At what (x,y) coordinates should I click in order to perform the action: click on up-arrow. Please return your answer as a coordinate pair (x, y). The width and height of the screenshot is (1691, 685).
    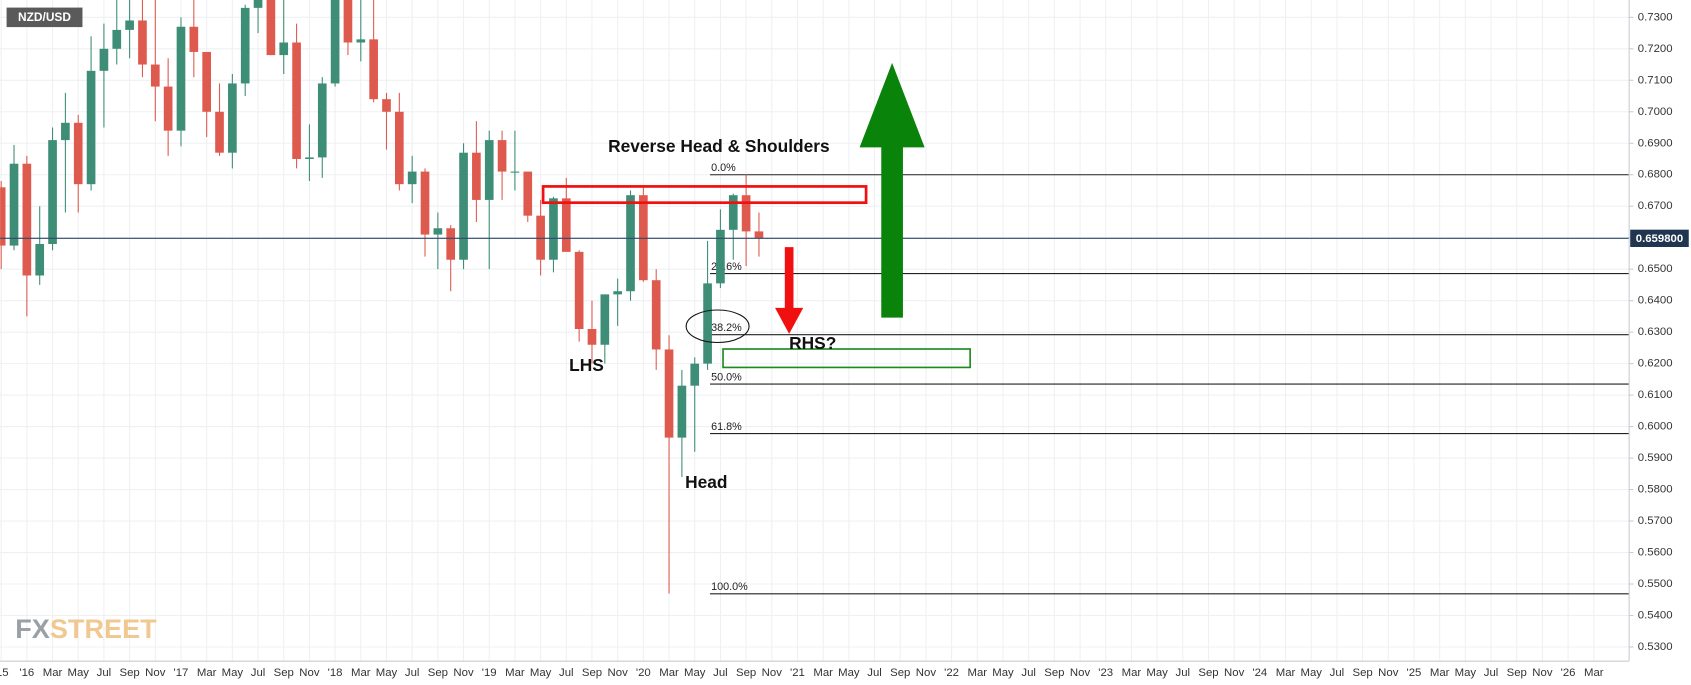
    Looking at the image, I should click on (892, 190).